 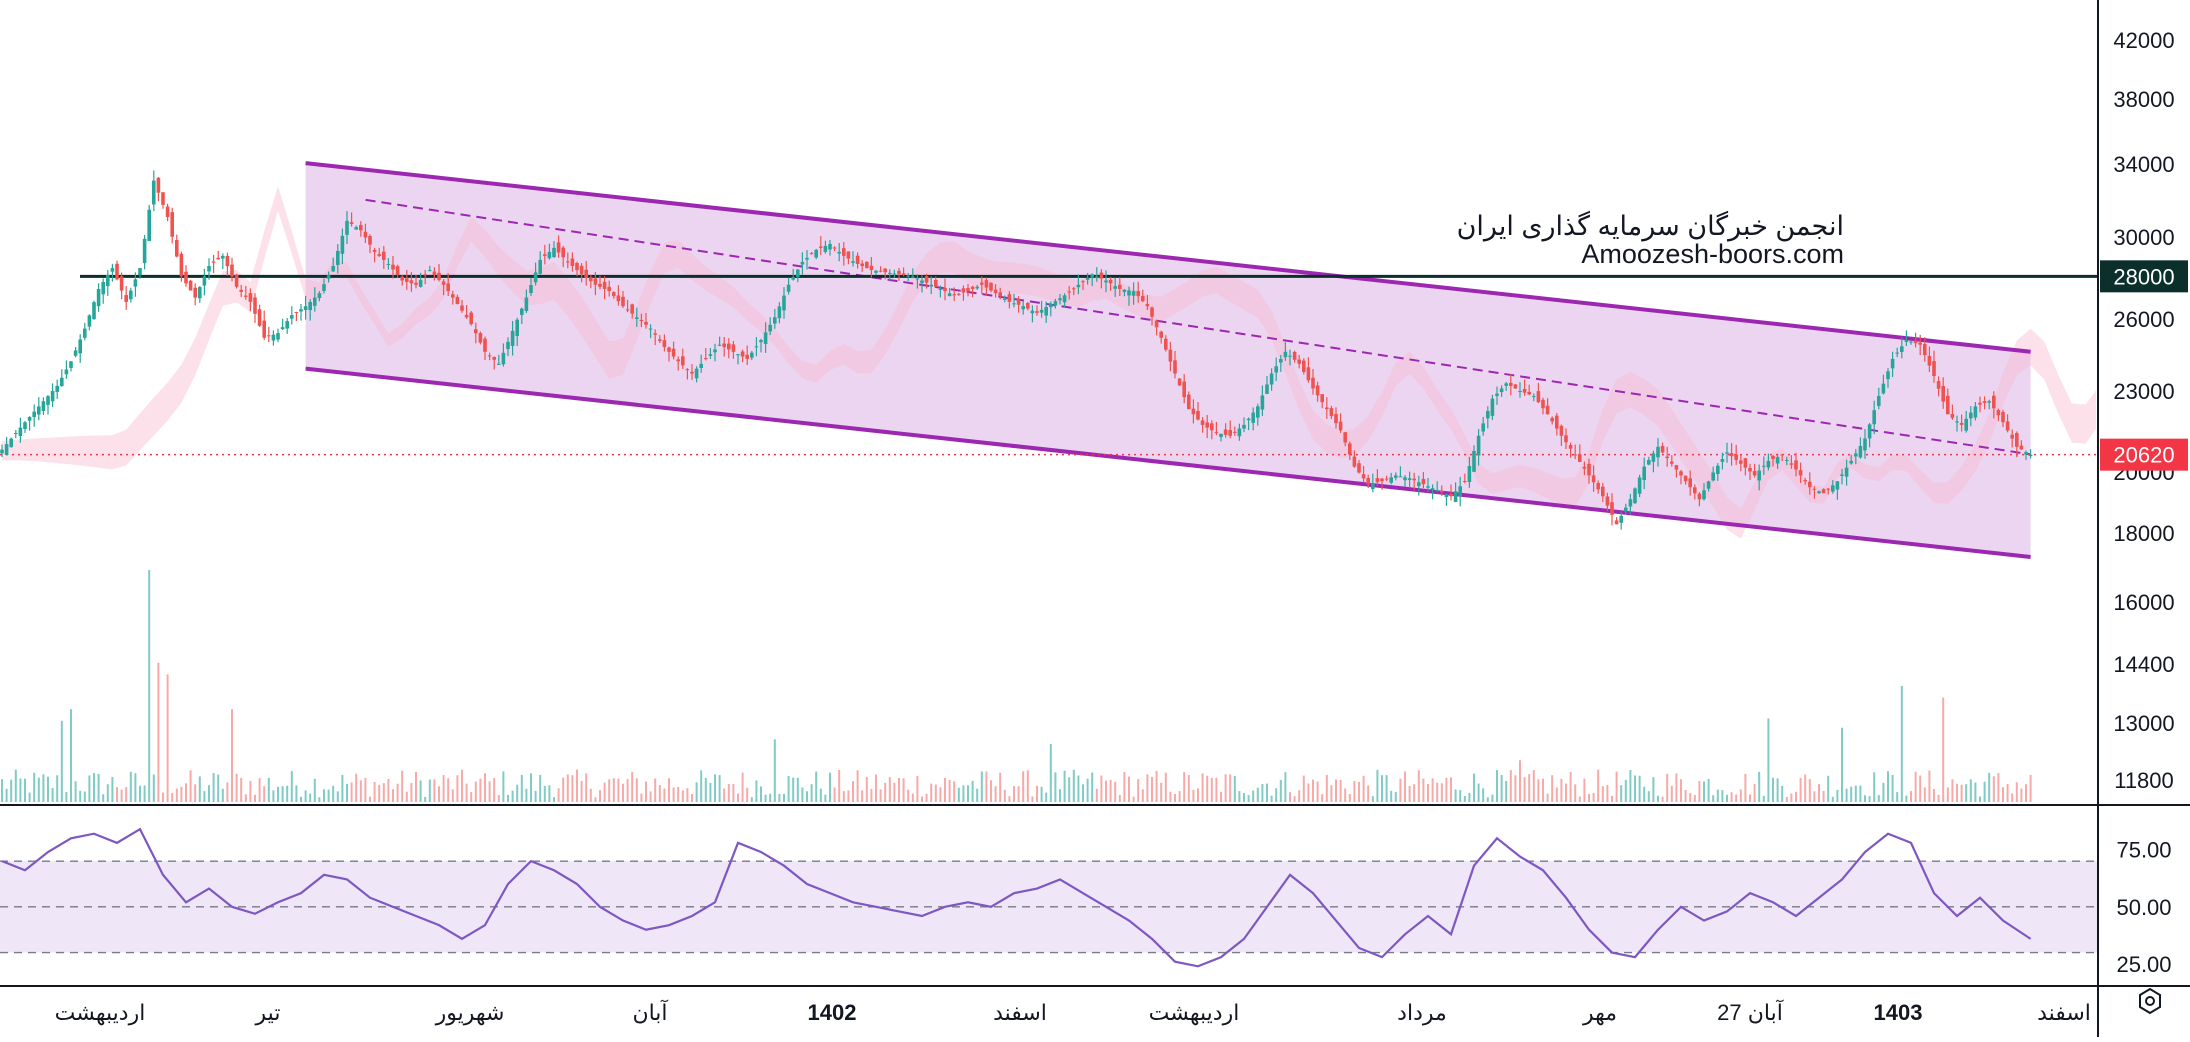 I want to click on settings-icon, so click(x=2150, y=1001).